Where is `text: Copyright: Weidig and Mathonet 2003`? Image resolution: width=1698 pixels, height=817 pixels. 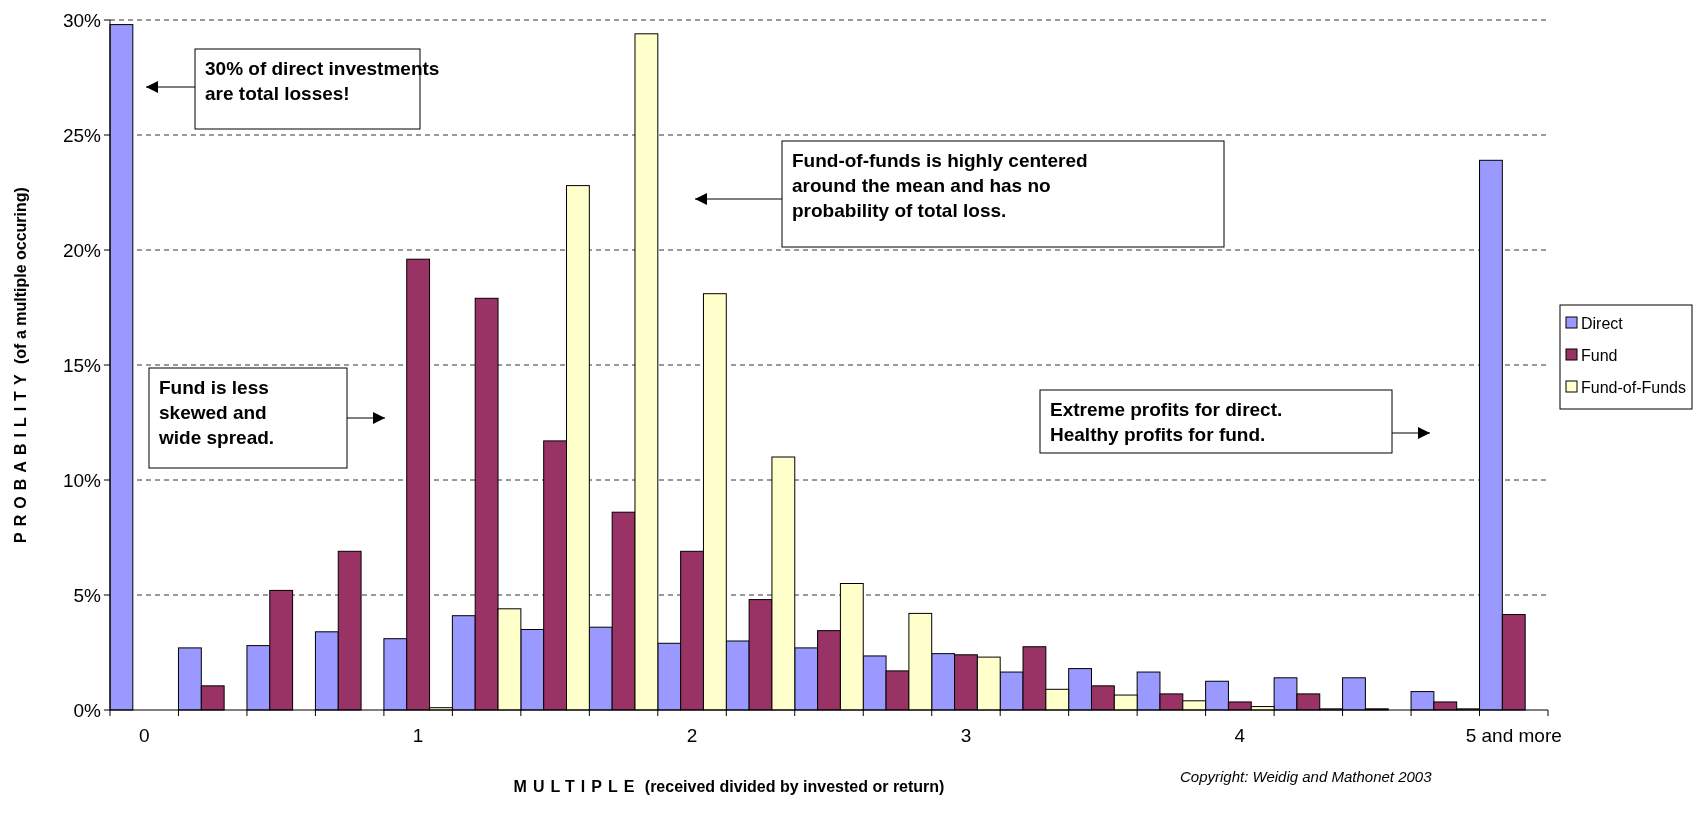 text: Copyright: Weidig and Mathonet 2003 is located at coordinates (1306, 776).